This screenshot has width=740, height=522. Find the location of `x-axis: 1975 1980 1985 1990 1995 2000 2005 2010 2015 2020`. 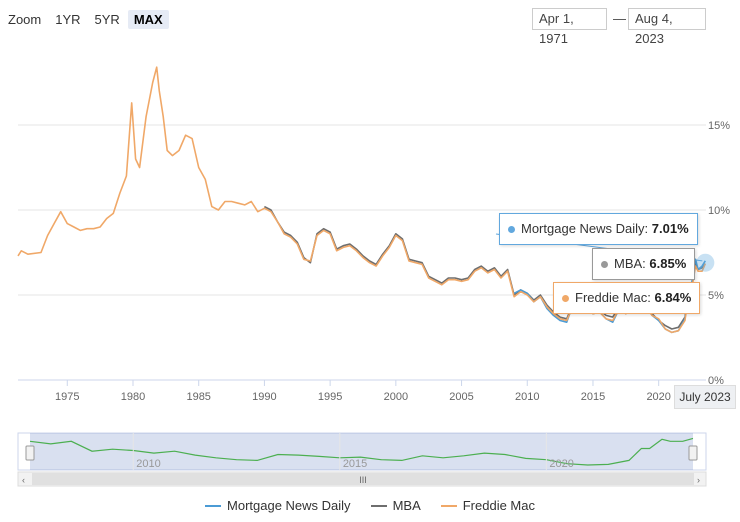

x-axis: 1975 1980 1985 1990 1995 2000 2005 2010 2015 2020 is located at coordinates (362, 391).